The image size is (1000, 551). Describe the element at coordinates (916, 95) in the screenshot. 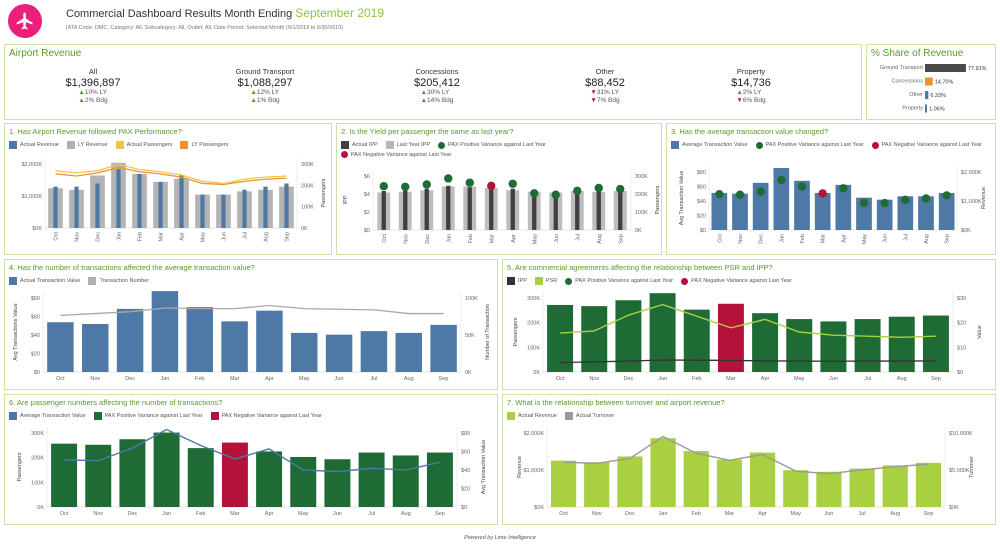

I see `share-label: Other` at that location.